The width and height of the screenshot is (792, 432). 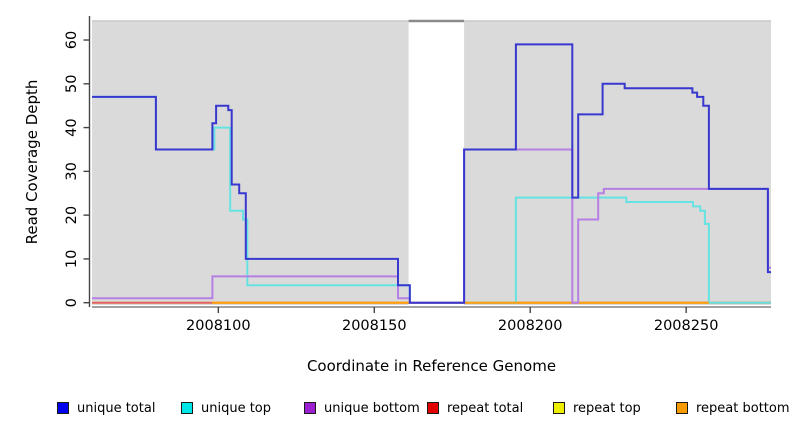 What do you see at coordinates (236, 408) in the screenshot?
I see `legend-label: unique top` at bounding box center [236, 408].